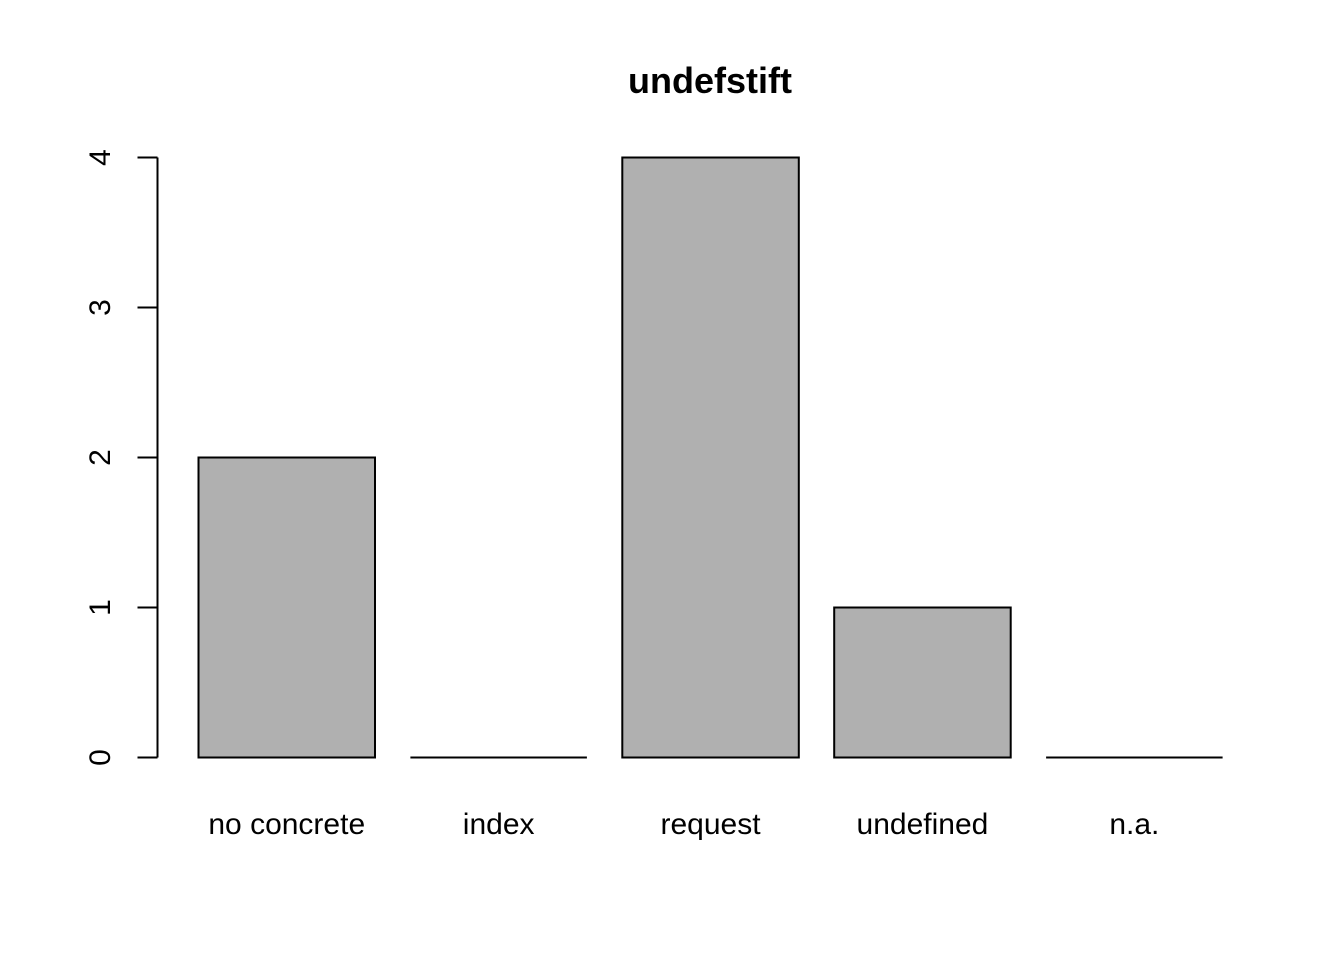  Describe the element at coordinates (100, 757) in the screenshot. I see `y-tick-label: 0` at that location.